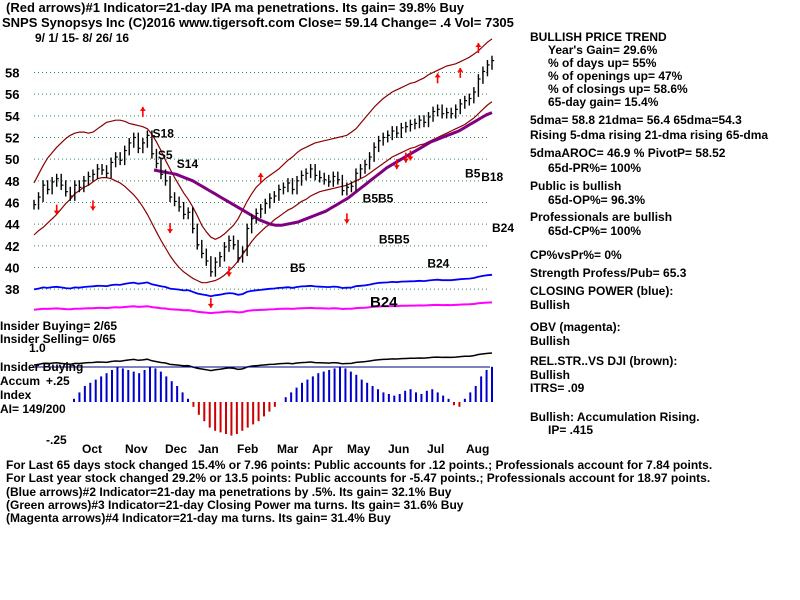  Describe the element at coordinates (576, 255) in the screenshot. I see `rp-cp-vs-pr: CP%vsPr%= 0%` at that location.